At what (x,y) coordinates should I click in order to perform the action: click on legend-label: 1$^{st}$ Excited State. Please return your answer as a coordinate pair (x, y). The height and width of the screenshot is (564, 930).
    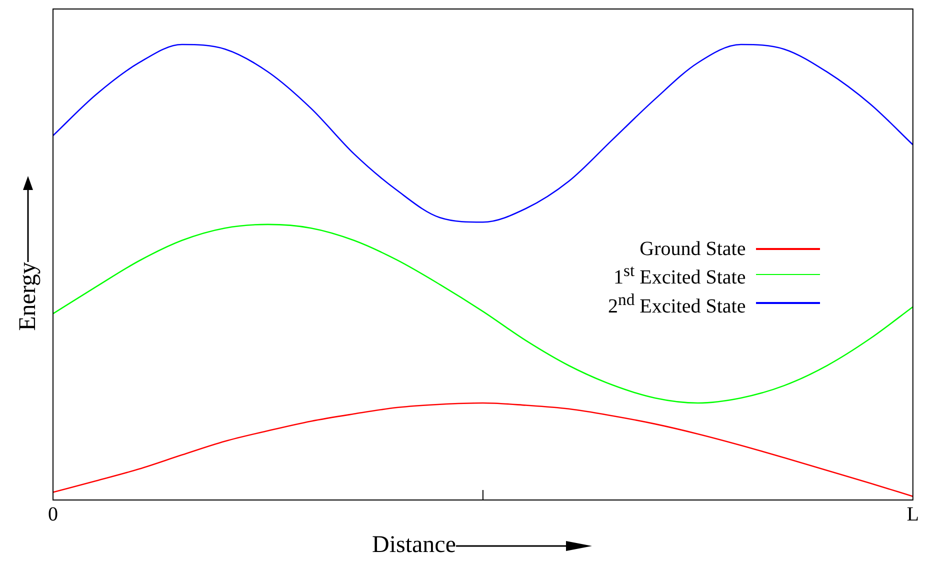
    Looking at the image, I should click on (679, 274).